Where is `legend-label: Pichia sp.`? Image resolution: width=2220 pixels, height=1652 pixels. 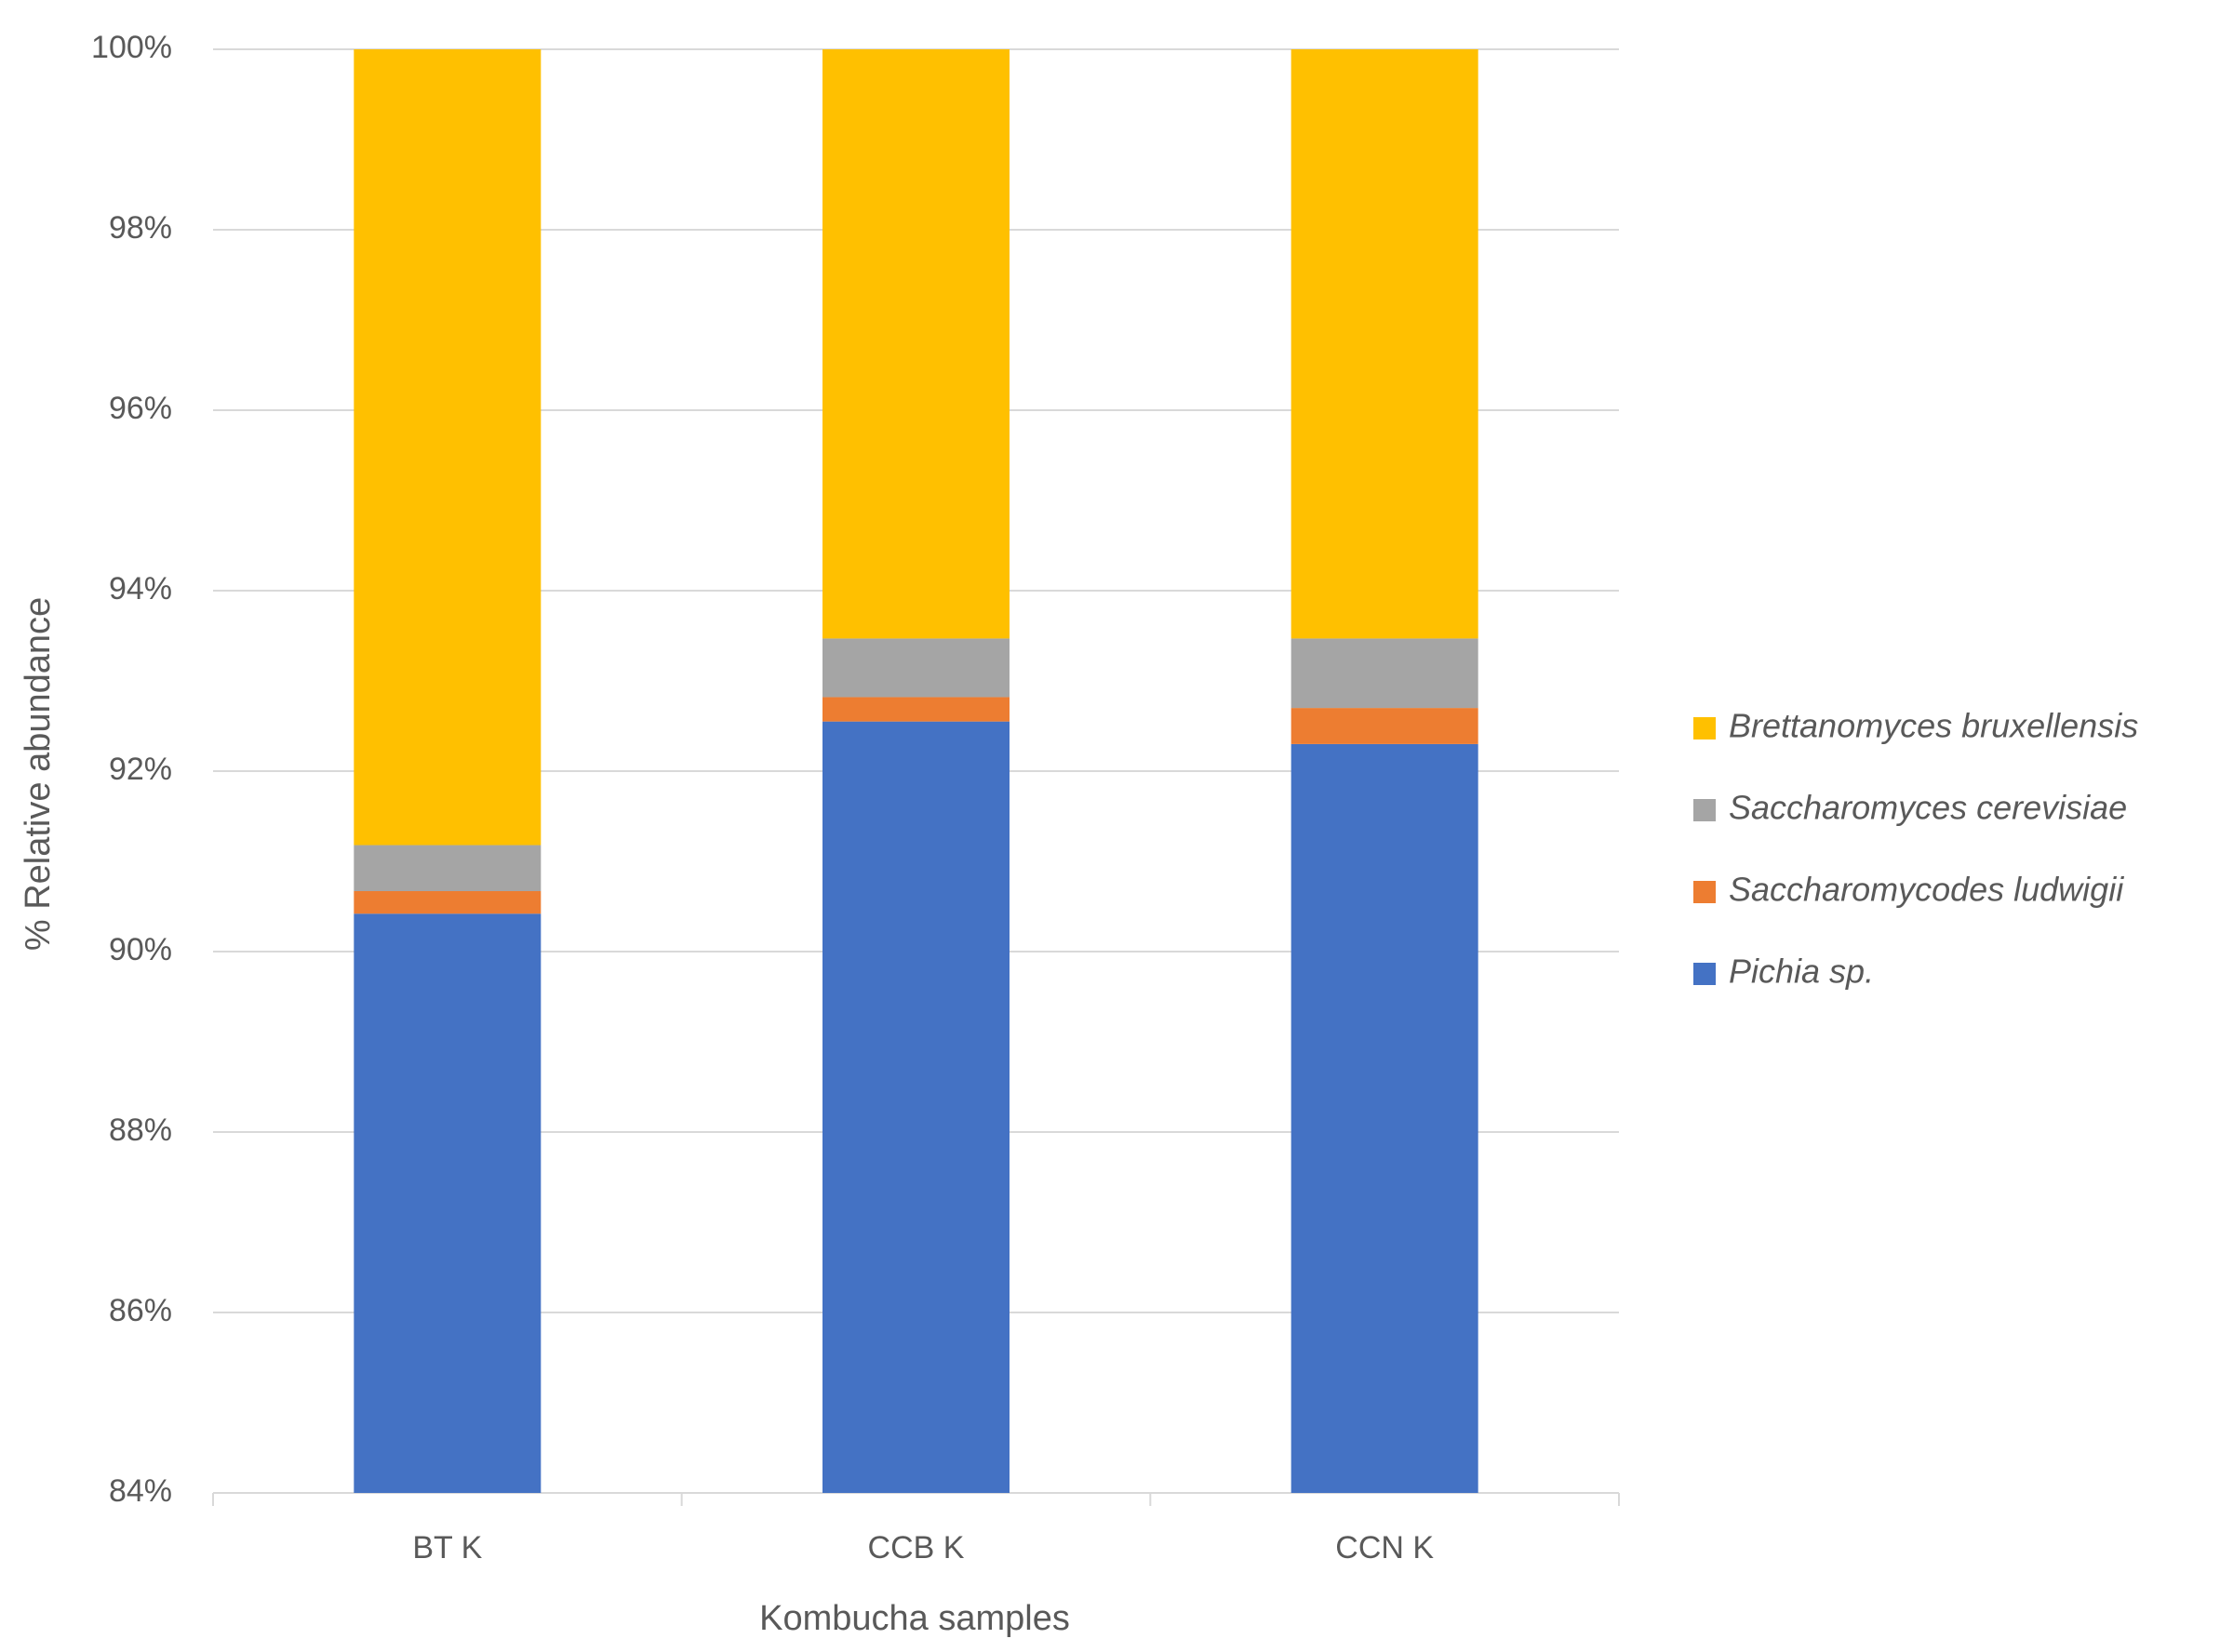
legend-label: Pichia sp. is located at coordinates (1801, 972).